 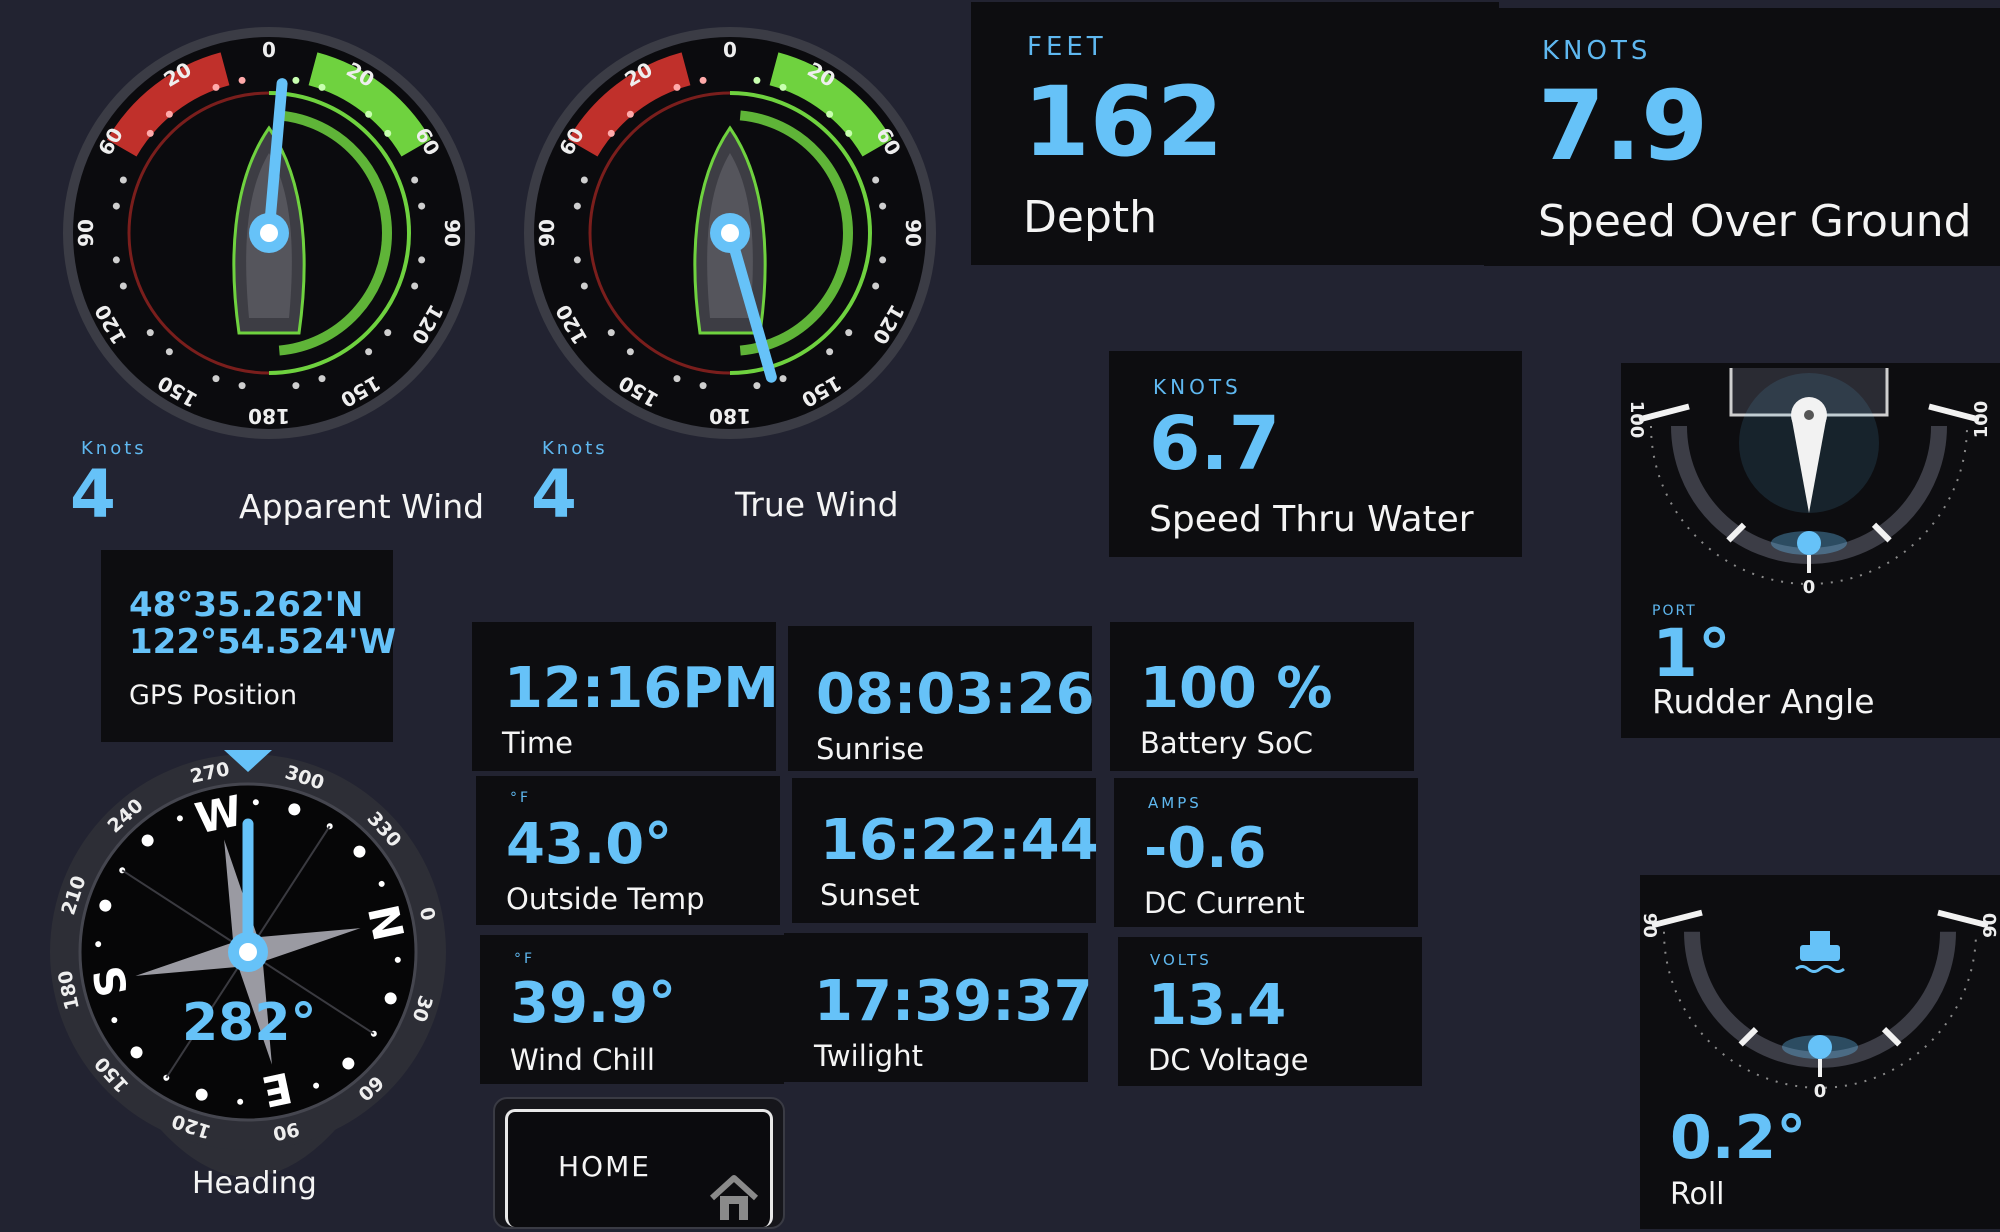 I want to click on apparent-wind-hub-center, so click(x=269, y=233).